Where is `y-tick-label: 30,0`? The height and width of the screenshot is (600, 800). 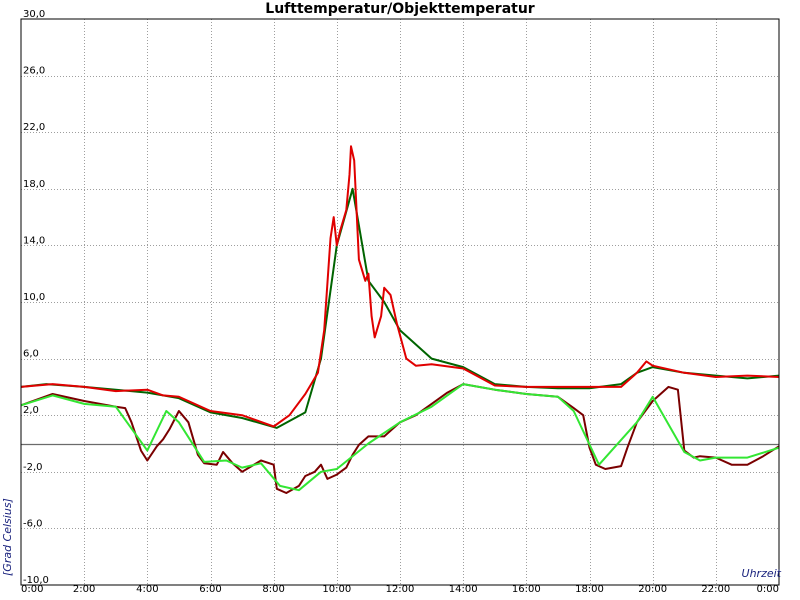
y-tick-label: 30,0 is located at coordinates (34, 14).